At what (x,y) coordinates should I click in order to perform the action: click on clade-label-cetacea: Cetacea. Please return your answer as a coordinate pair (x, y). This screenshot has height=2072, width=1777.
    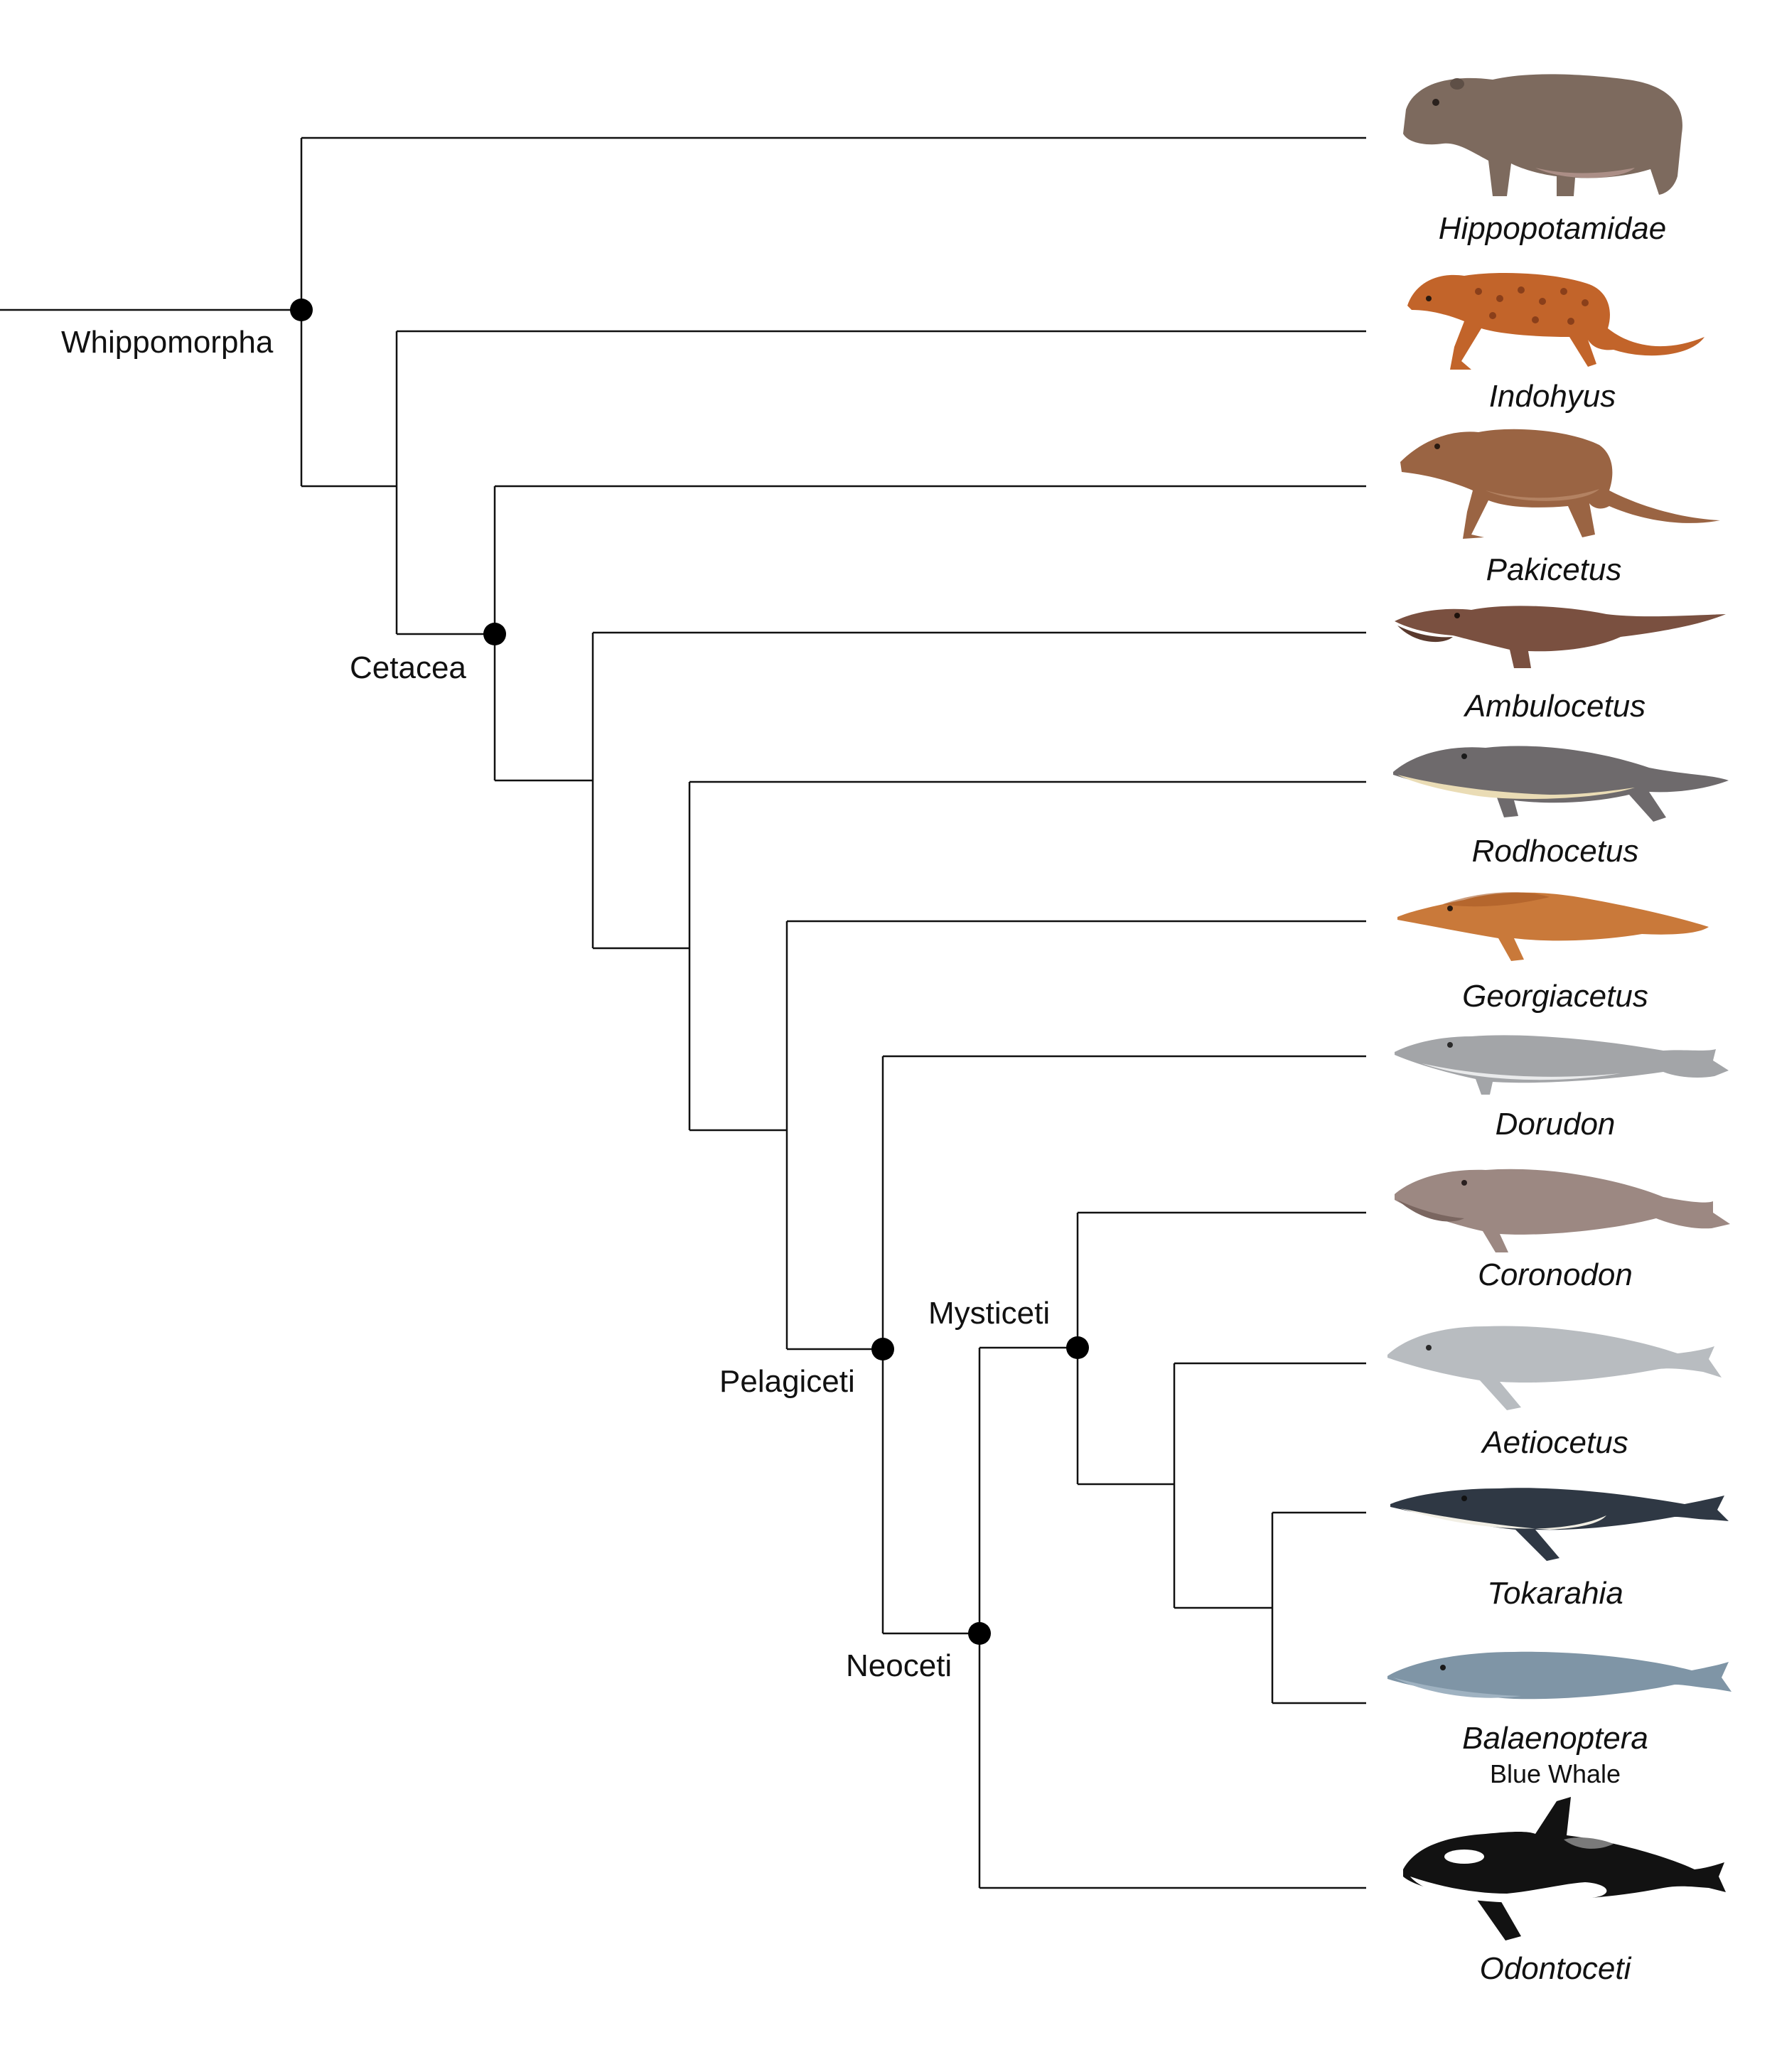
    Looking at the image, I should click on (408, 668).